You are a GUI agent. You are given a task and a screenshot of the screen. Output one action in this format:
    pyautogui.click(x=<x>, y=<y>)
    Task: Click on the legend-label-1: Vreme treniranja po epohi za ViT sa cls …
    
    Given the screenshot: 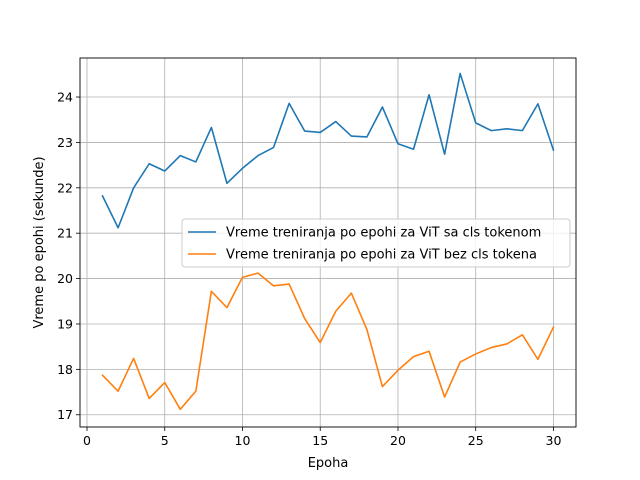 What is the action you would take?
    pyautogui.click(x=383, y=233)
    